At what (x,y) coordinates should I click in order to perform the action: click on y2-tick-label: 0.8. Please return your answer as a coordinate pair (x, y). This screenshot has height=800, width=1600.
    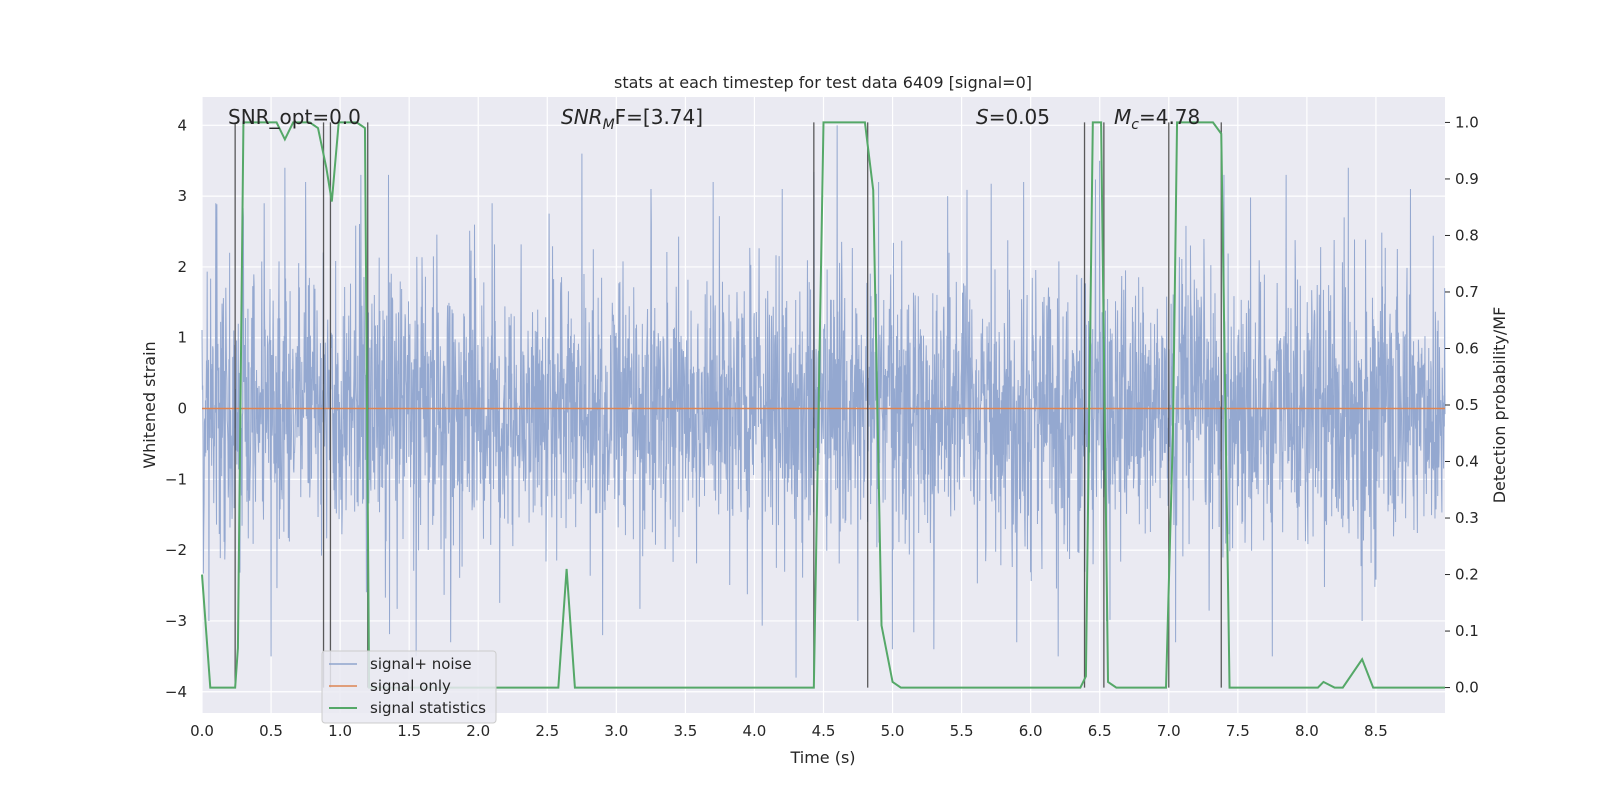
    Looking at the image, I should click on (1467, 235).